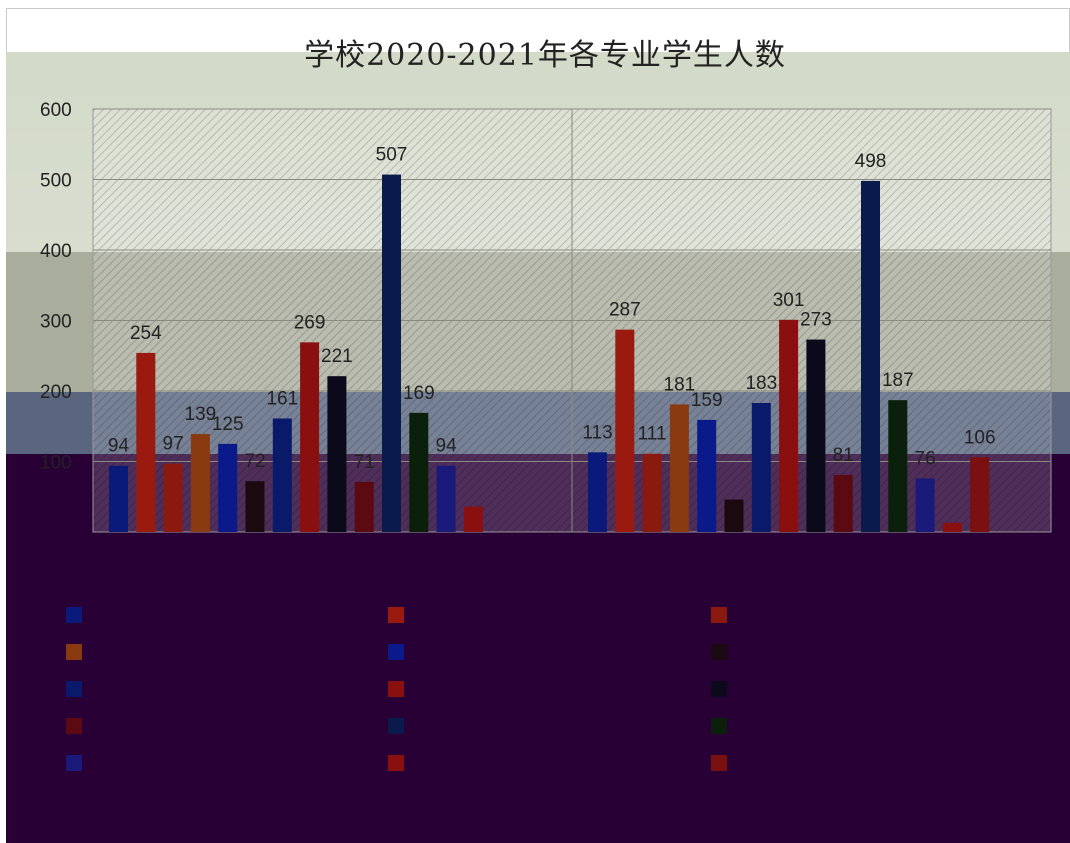 The width and height of the screenshot is (1070, 843). I want to click on y-tick-label: 500, so click(56, 181).